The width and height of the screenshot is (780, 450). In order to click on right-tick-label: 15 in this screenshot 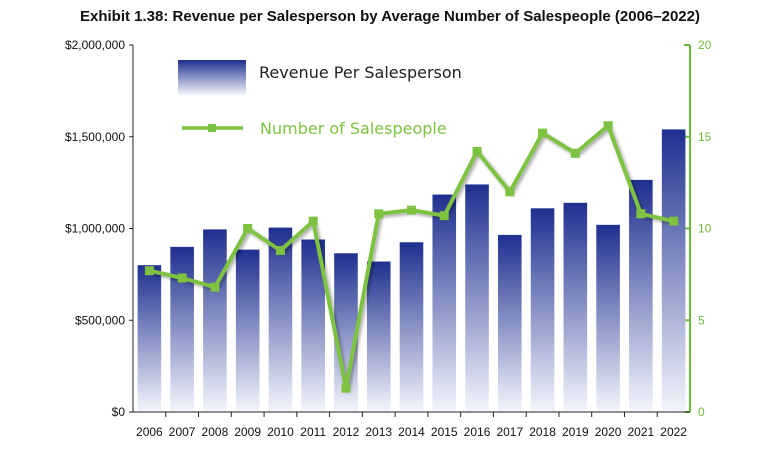, I will do `click(705, 137)`.